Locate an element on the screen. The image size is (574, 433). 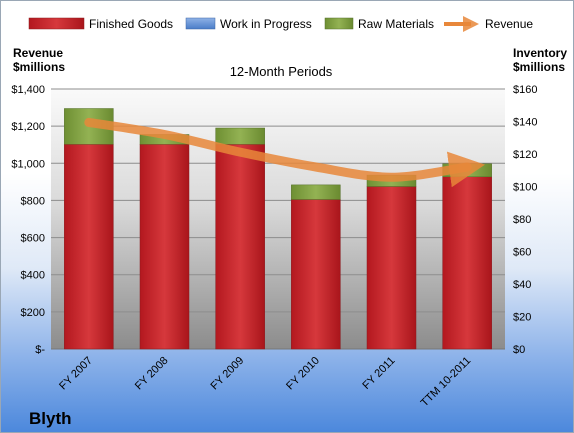
legend-label-work-in-progress: Work in Progress is located at coordinates (266, 24).